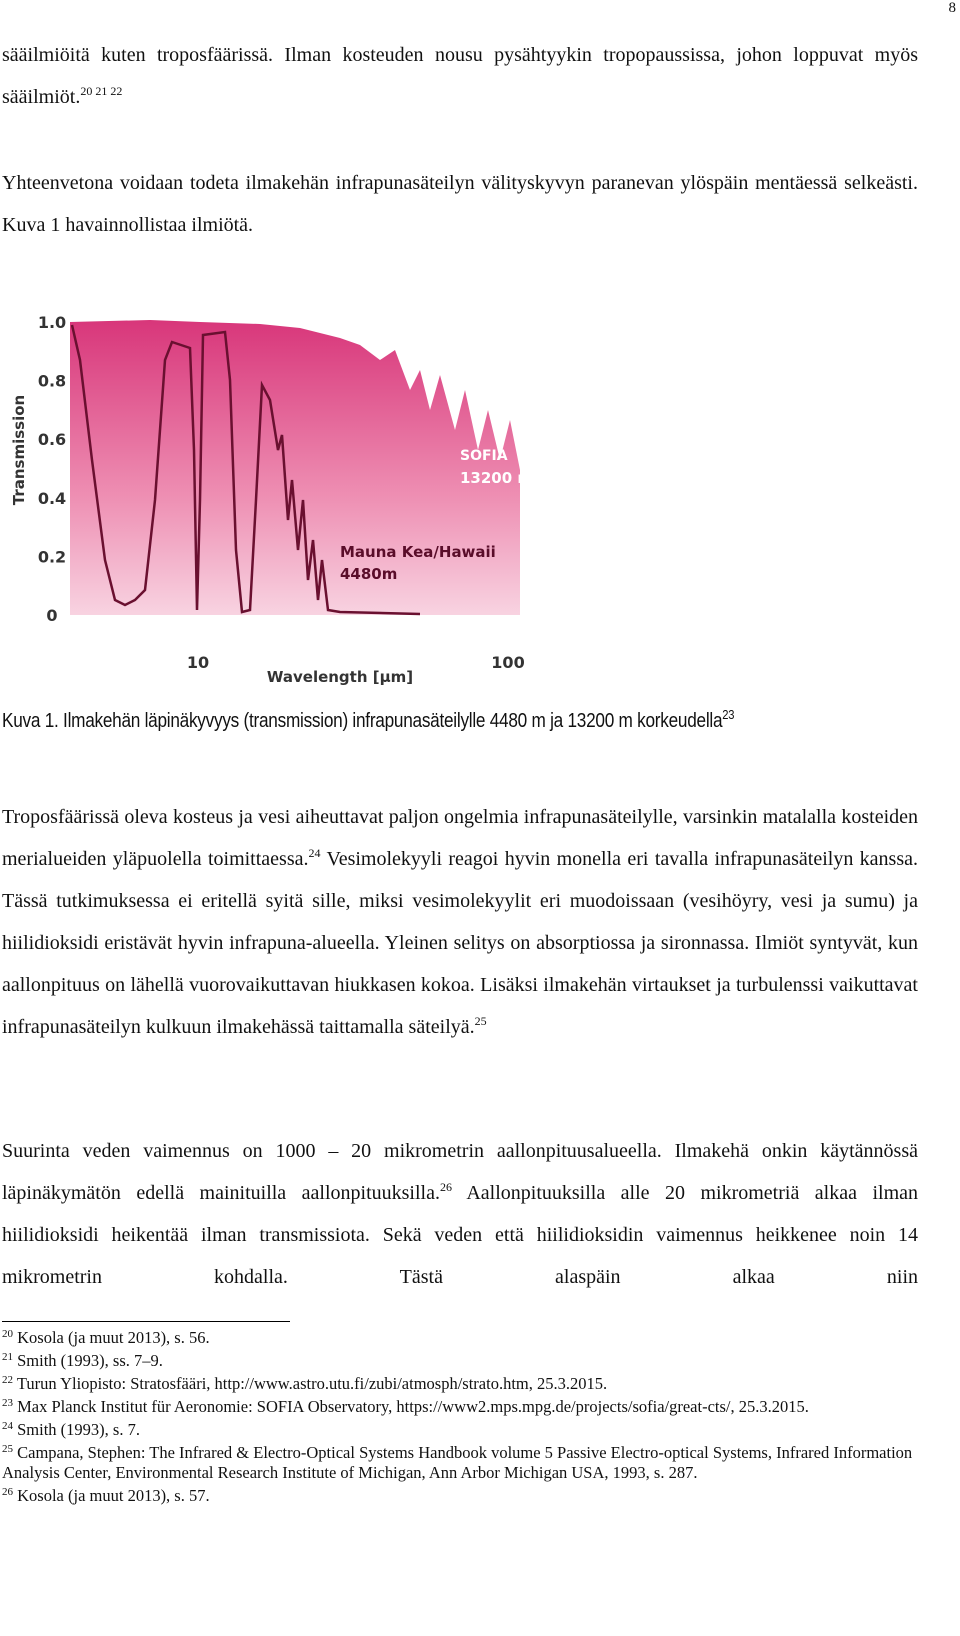 The width and height of the screenshot is (960, 1636). What do you see at coordinates (7, 1357) in the screenshot?
I see `footnote-number: 21` at bounding box center [7, 1357].